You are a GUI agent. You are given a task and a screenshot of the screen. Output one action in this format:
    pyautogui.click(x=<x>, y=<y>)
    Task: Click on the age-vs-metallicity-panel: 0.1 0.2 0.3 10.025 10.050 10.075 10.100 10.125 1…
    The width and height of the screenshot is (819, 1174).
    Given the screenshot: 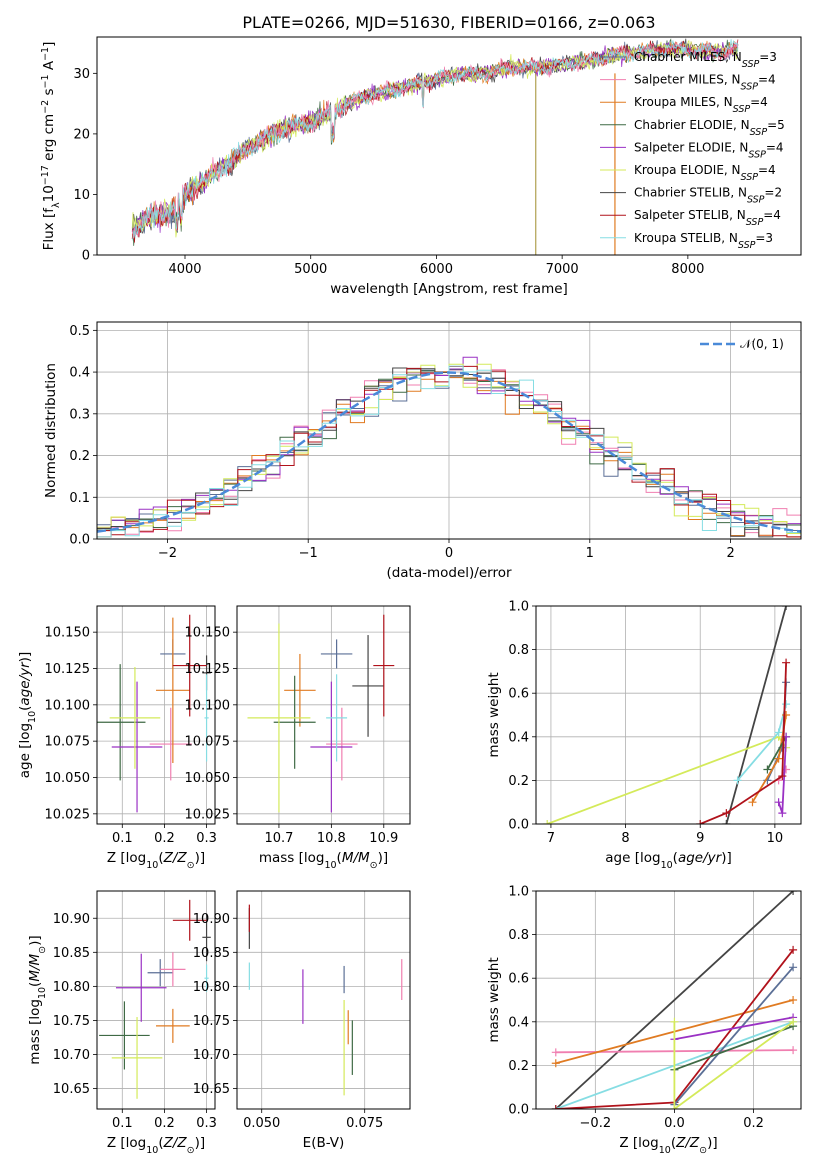 What is the action you would take?
    pyautogui.click(x=117, y=738)
    